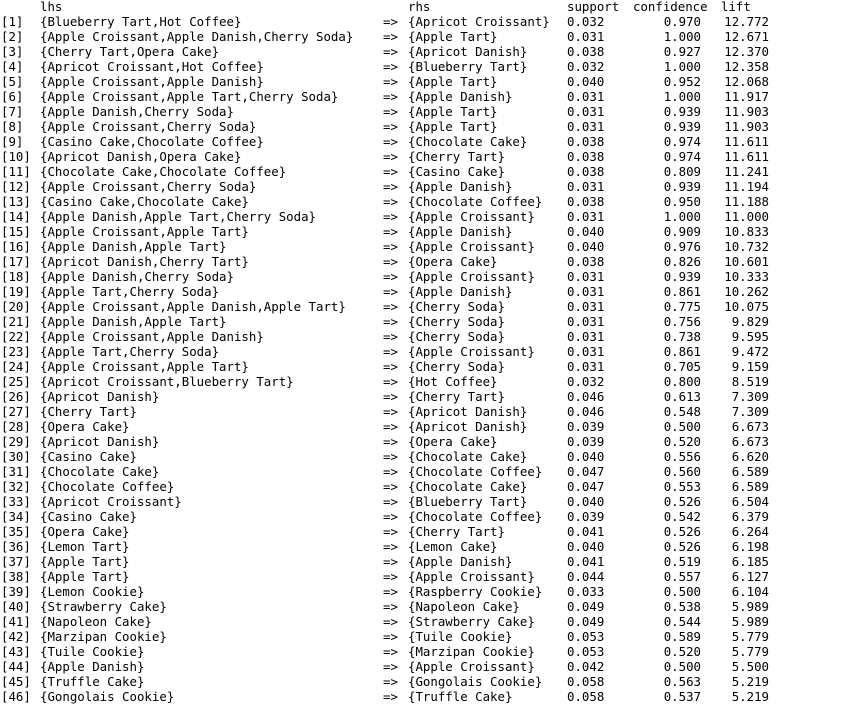 This screenshot has width=860, height=716. I want to click on rule-lift: 11.611, so click(746, 141).